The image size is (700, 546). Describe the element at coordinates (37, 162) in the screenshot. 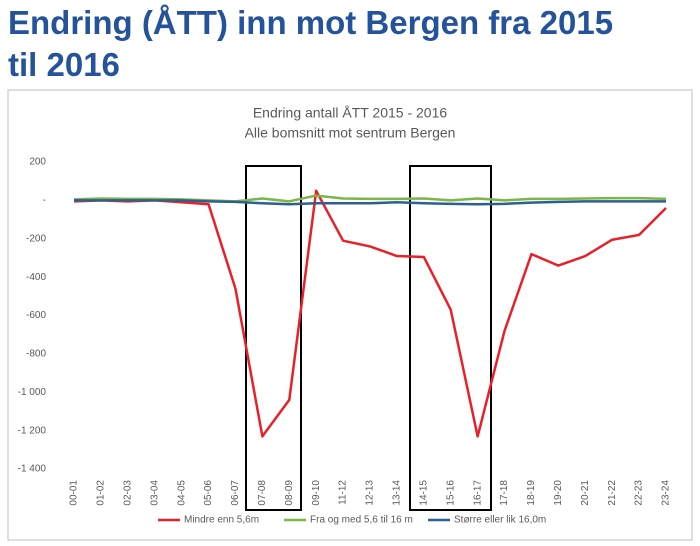

I see `y-tick-label: 200` at that location.